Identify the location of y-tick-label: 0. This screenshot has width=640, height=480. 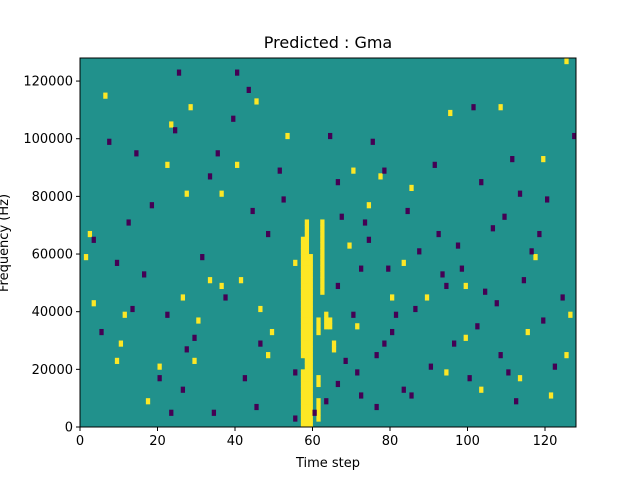
(69, 428).